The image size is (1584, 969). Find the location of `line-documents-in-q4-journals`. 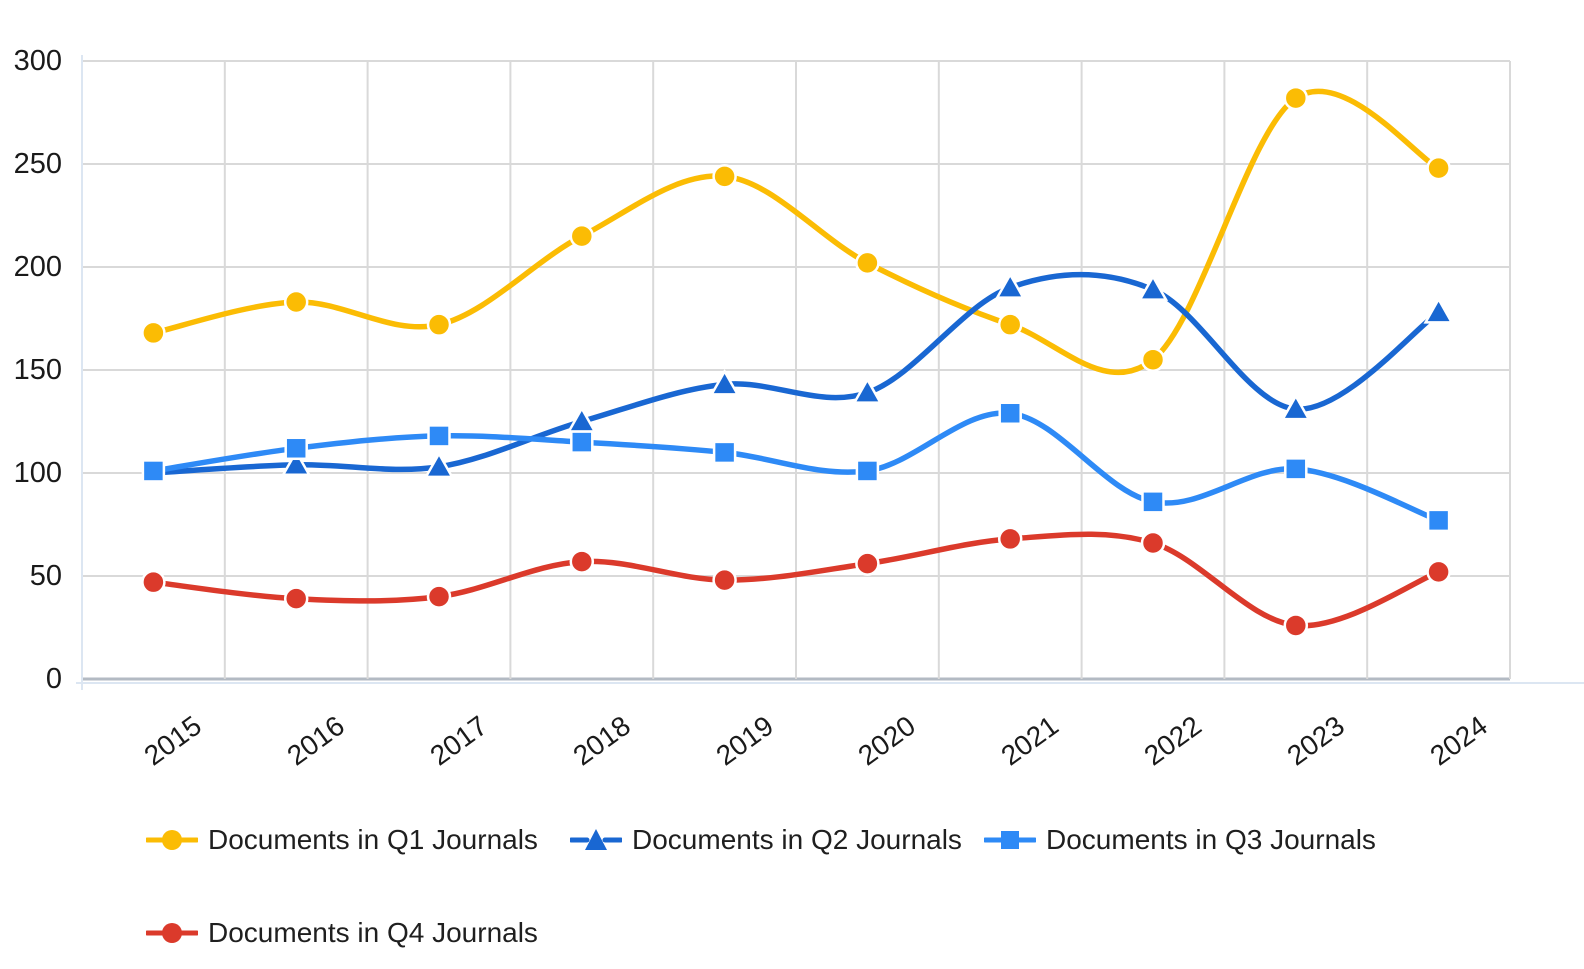

line-documents-in-q4-journals is located at coordinates (796, 580).